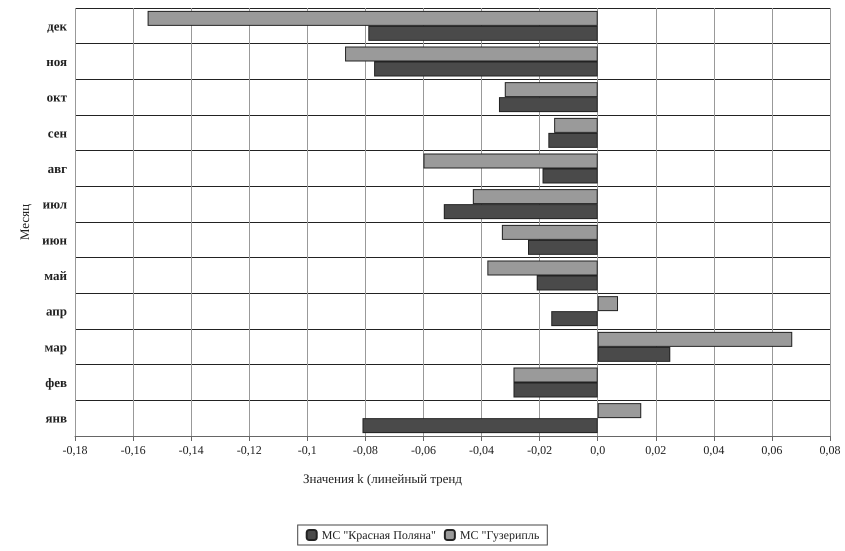  I want to click on y-tick-label: авг, so click(58, 168).